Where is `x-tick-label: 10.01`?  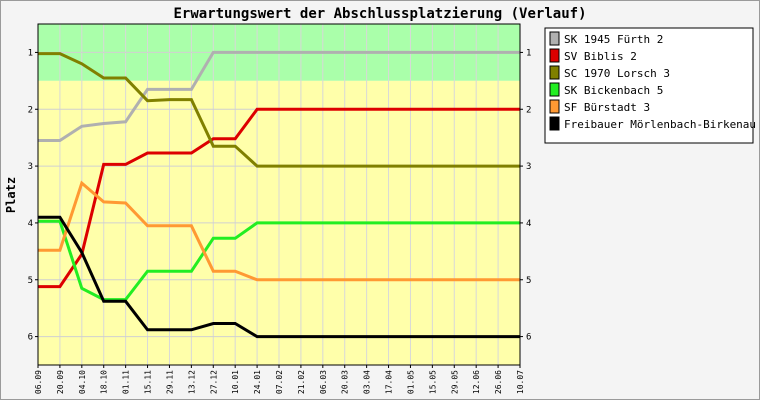
x-tick-label: 10.01 is located at coordinates (235, 382).